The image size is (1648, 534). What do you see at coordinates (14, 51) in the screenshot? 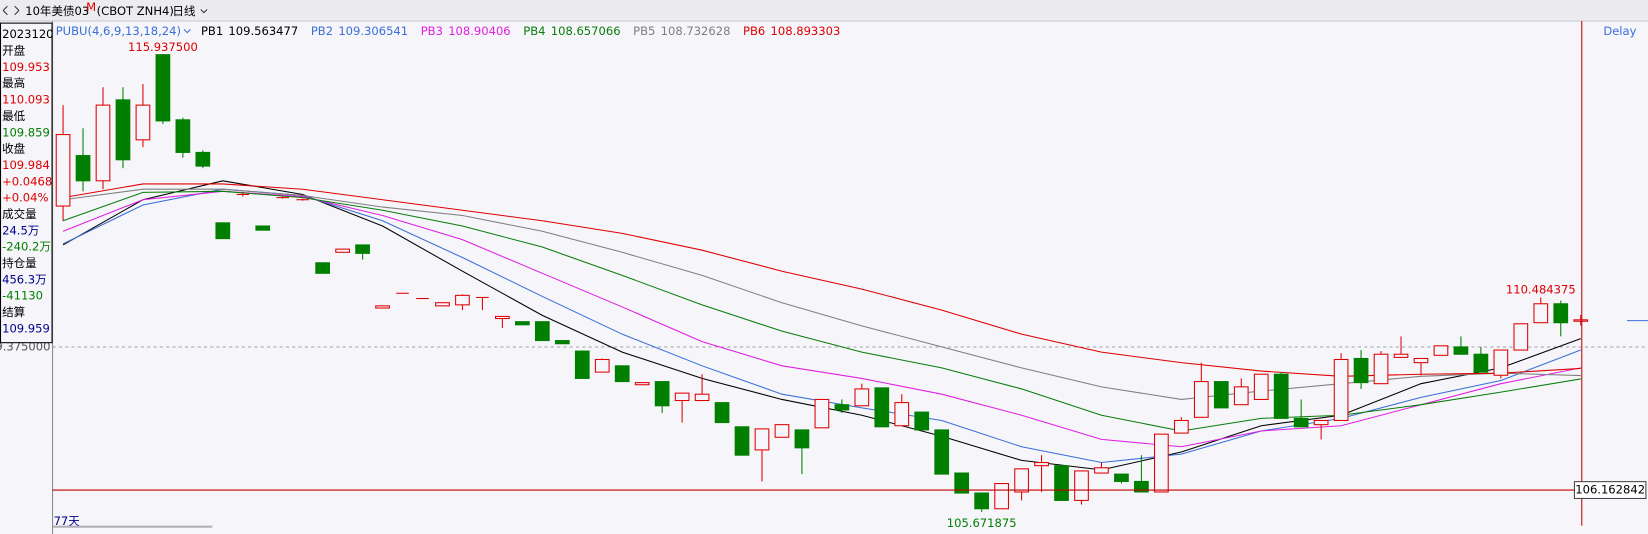
I see `info-entry: 开盘` at bounding box center [14, 51].